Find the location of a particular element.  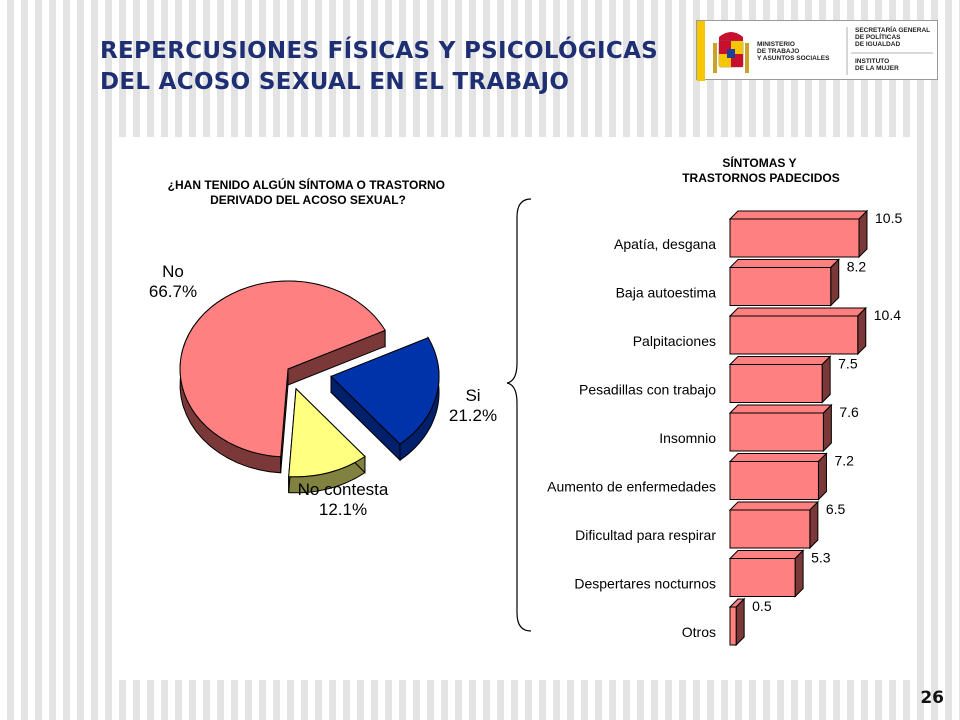

bar-item: Despertares nocturnos 5.3 is located at coordinates (702, 573).